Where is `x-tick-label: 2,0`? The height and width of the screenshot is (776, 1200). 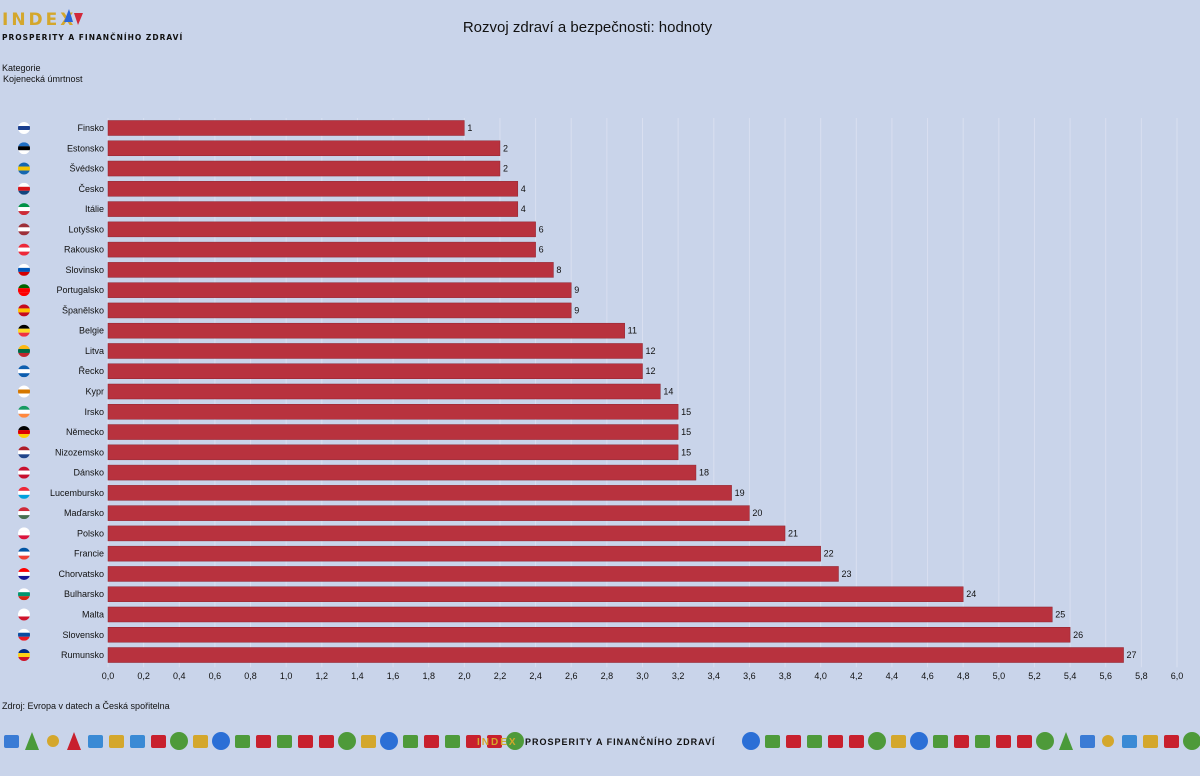
x-tick-label: 2,0 is located at coordinates (464, 676).